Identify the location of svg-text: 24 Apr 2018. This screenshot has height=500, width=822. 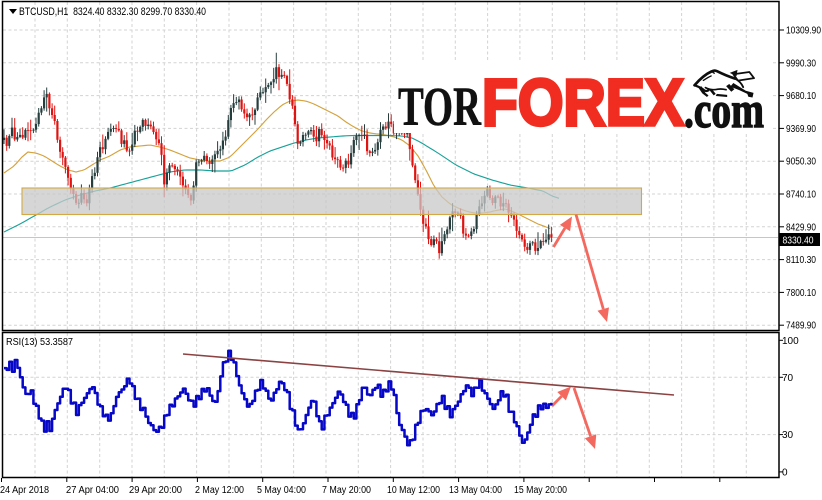
(24, 490).